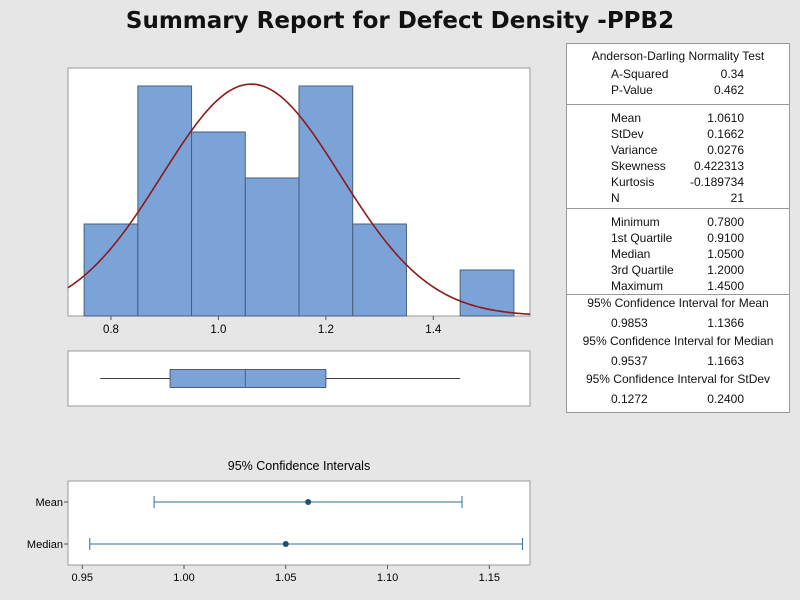 Image resolution: width=800 pixels, height=600 pixels. Describe the element at coordinates (218, 330) in the screenshot. I see `histogram-x-tick-label: 1.0` at that location.